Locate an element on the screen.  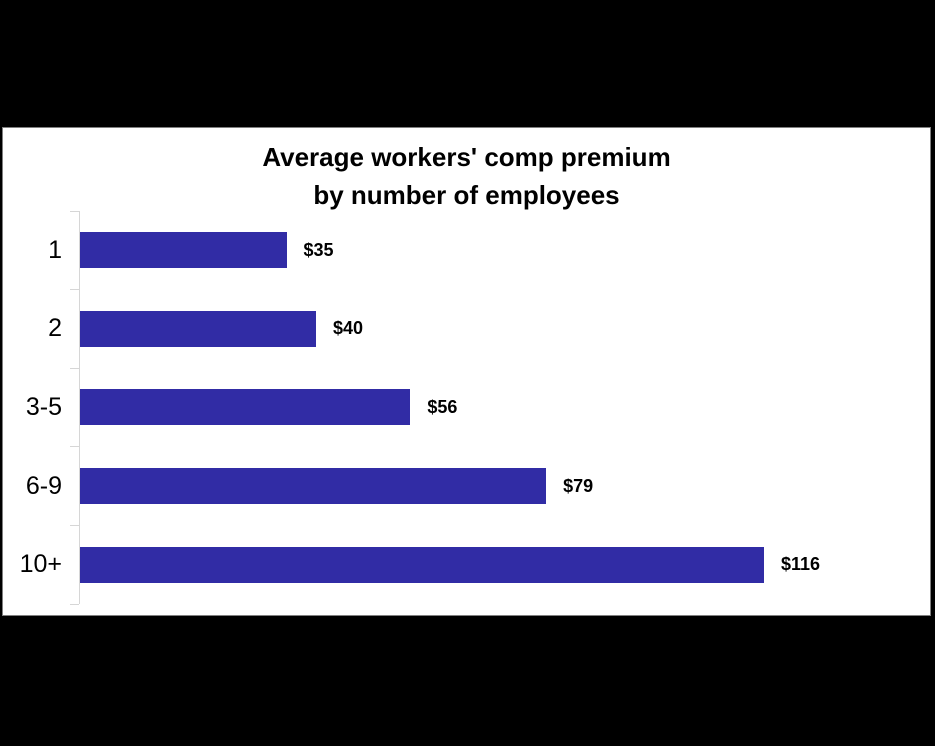
y-axis-line is located at coordinates (79, 407).